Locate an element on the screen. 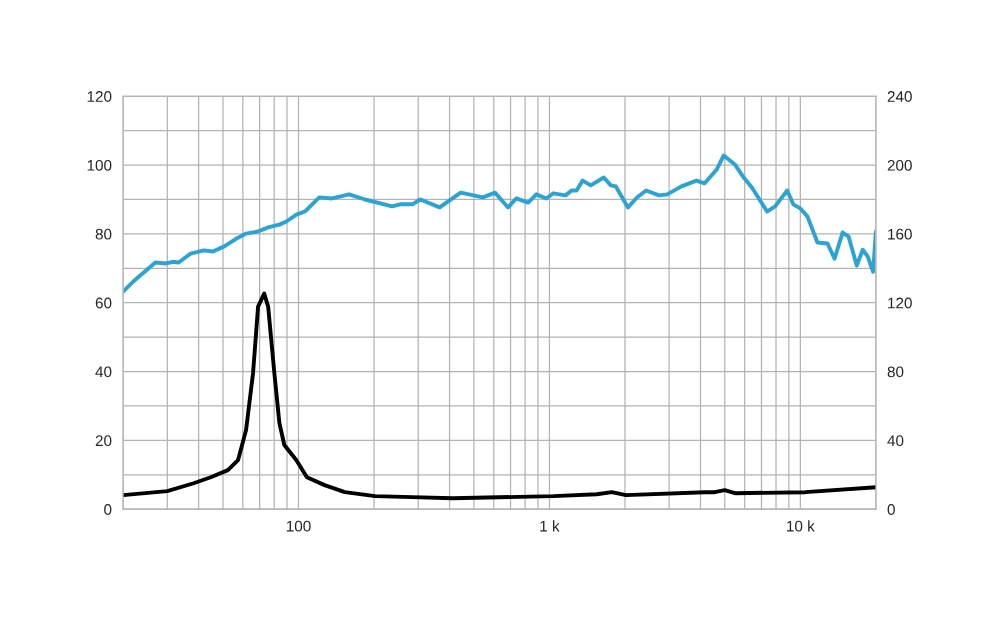  y2-tick-label: 80 is located at coordinates (895, 372).